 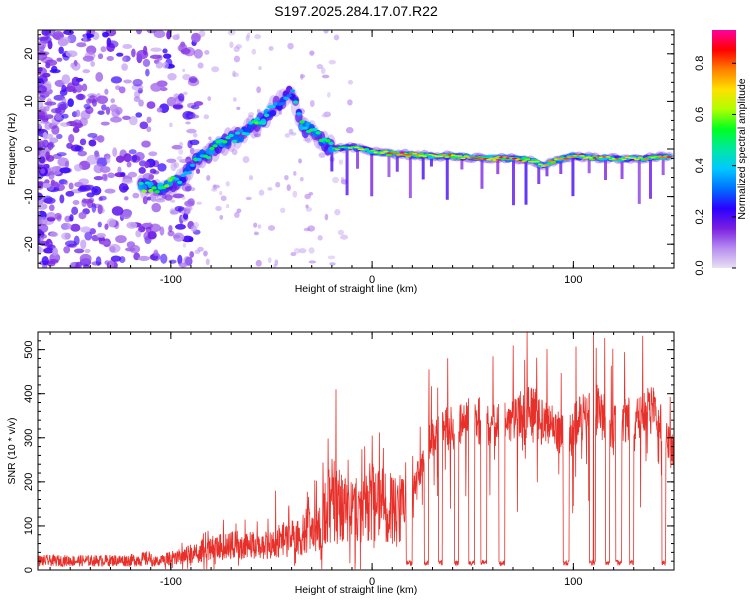 I want to click on spectrogram-ytick-label: 10, so click(x=29, y=101).